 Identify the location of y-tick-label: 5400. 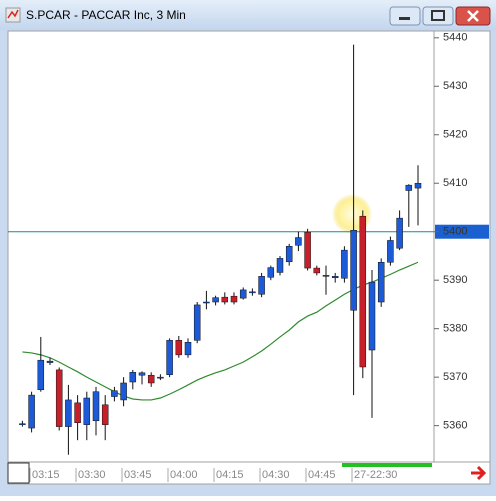
(455, 232).